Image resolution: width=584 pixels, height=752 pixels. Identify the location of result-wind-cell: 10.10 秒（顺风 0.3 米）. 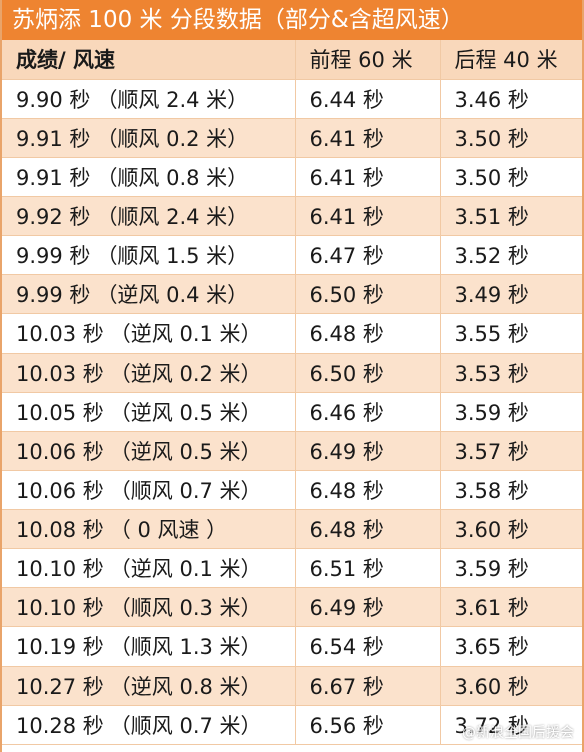
(148, 607).